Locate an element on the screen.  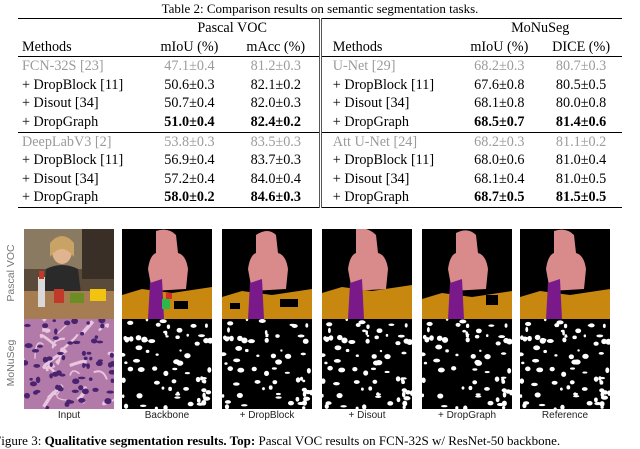
method-cell: DeepLabV3 [2] is located at coordinates (82, 141).